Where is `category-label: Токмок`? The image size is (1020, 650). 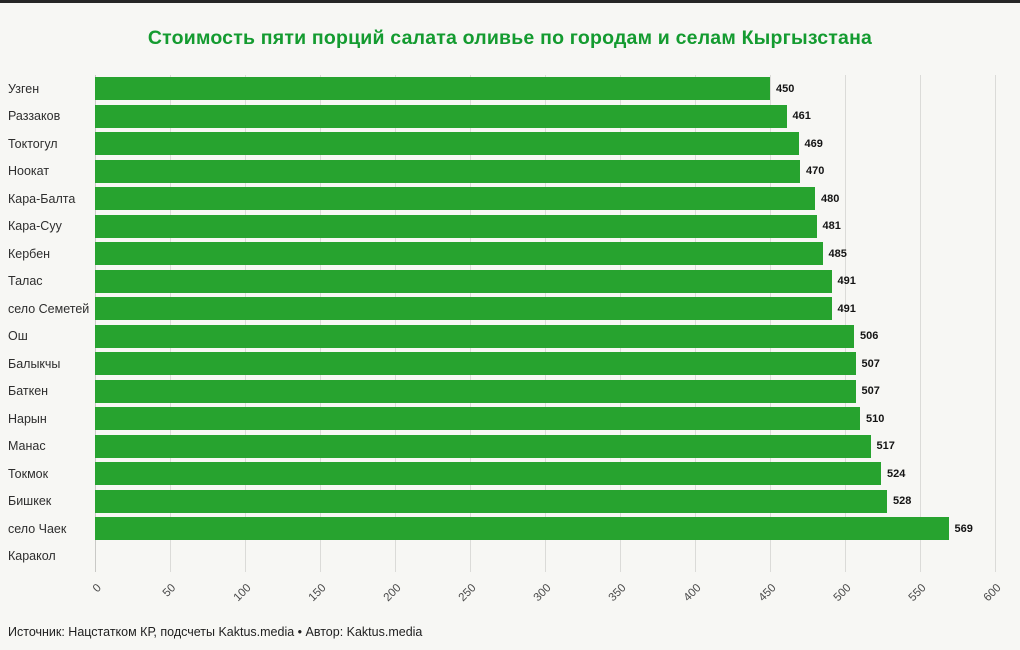
category-label: Токмок is located at coordinates (28, 473).